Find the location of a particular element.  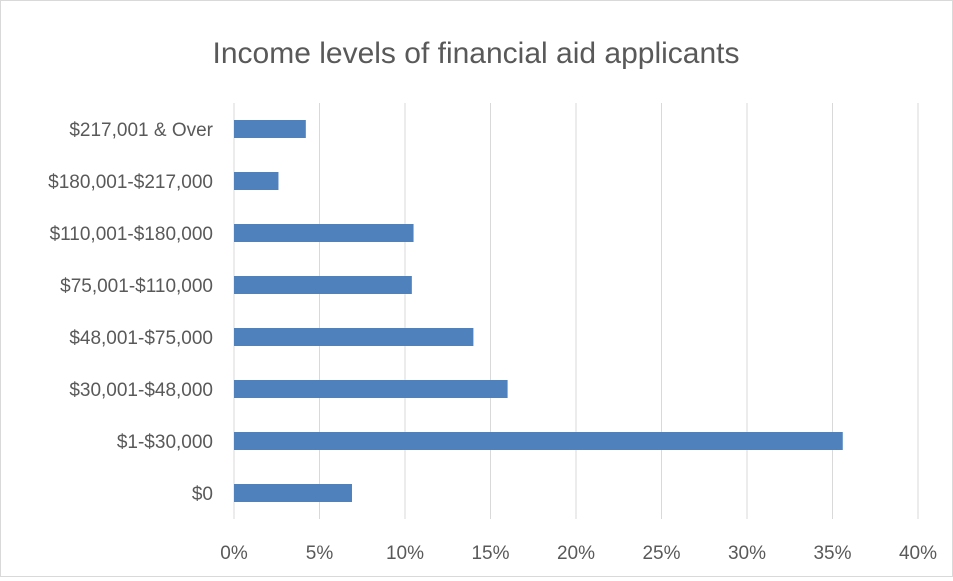

x-tick-label: 35% is located at coordinates (832, 553).